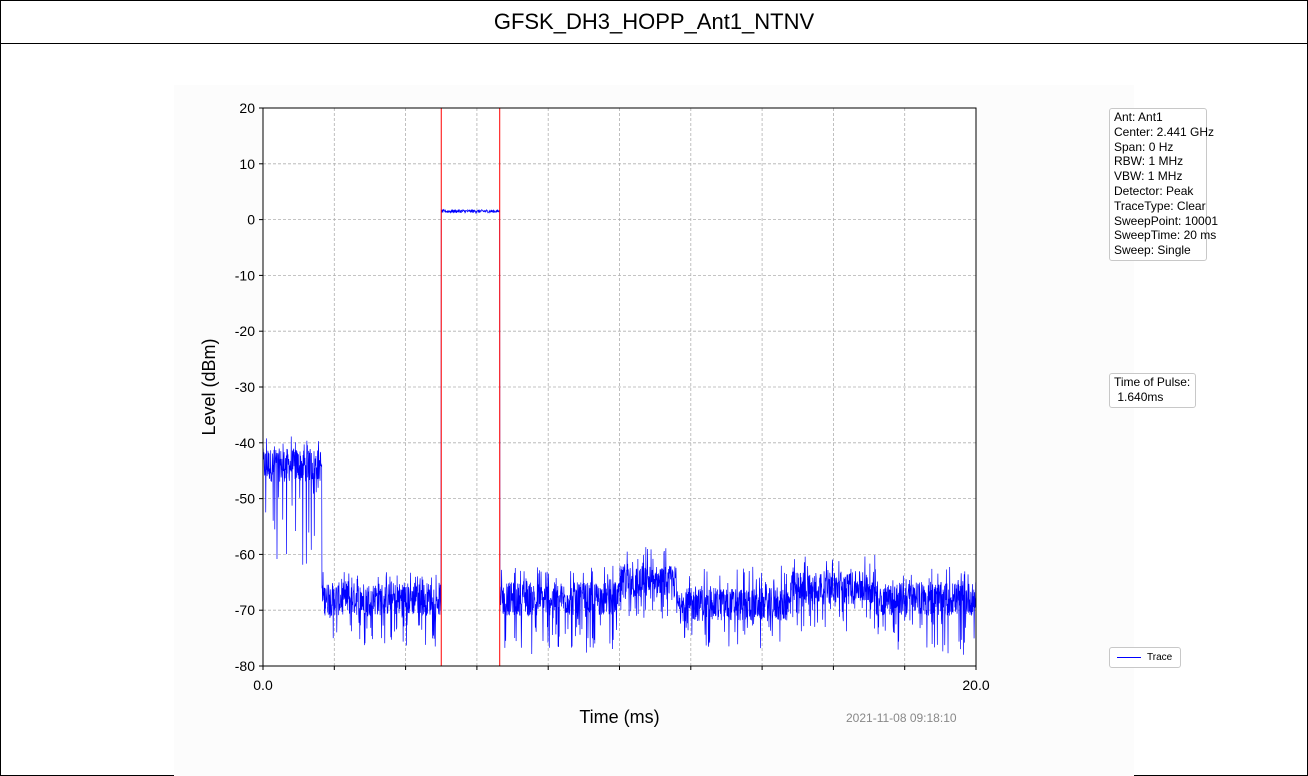 The image size is (1308, 776). What do you see at coordinates (263, 685) in the screenshot?
I see `x-tick-label: 0.0` at bounding box center [263, 685].